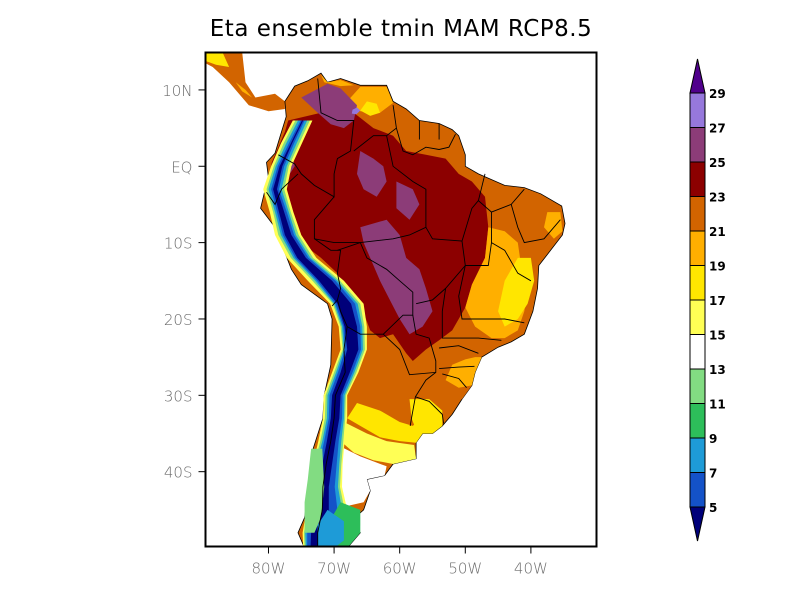 This screenshot has width=800, height=600. I want to click on y-tick-label: 10N, so click(177, 91).